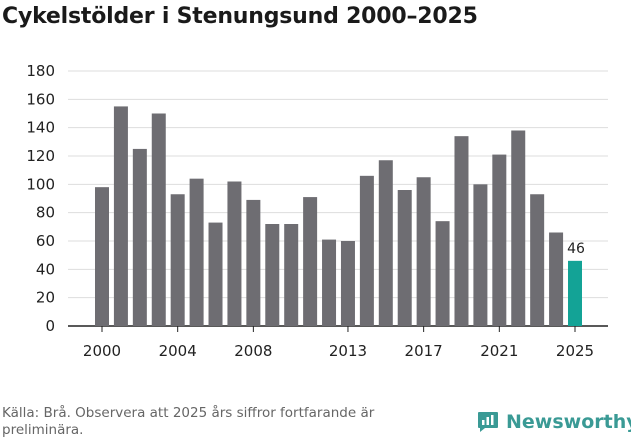 This screenshot has width=631, height=439. I want to click on x-tick-label: 2008, so click(253, 351).